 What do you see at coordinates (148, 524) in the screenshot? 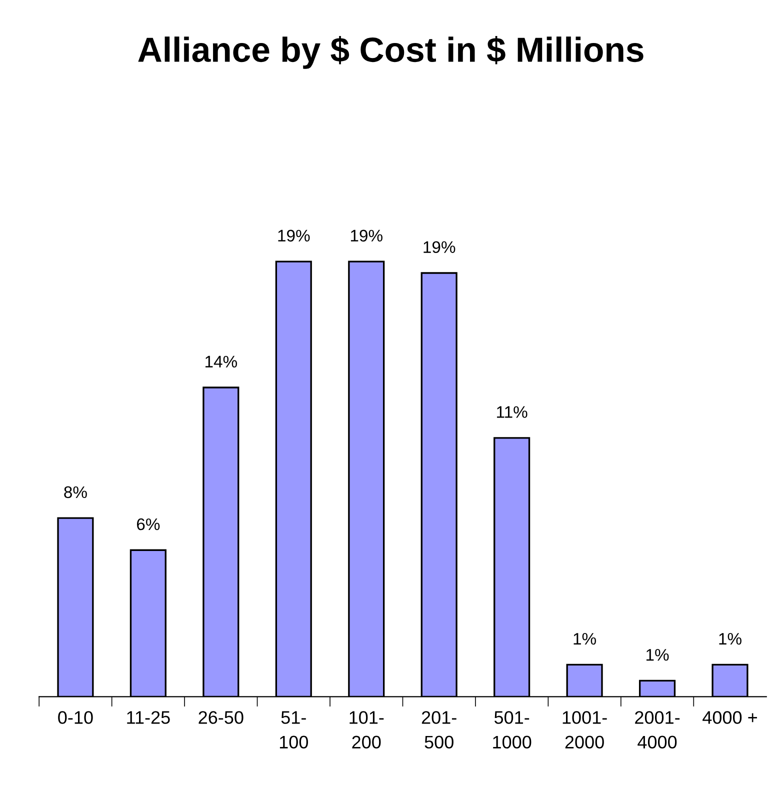
I see `data-label: 6%` at bounding box center [148, 524].